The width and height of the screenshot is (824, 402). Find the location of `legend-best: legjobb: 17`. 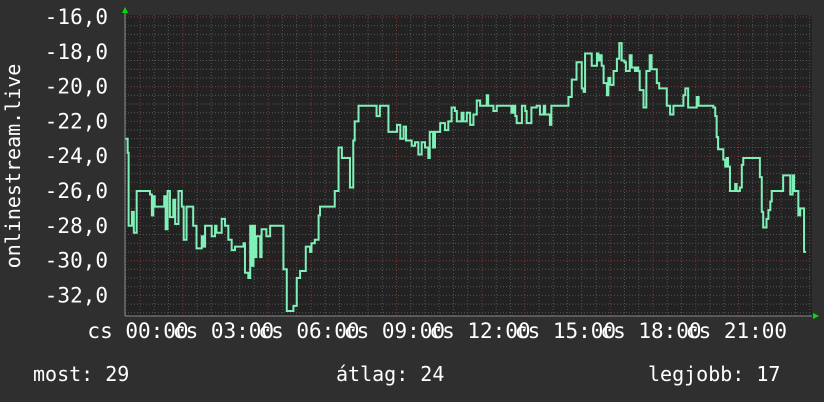

legend-best: legjobb: 17 is located at coordinates (714, 374).